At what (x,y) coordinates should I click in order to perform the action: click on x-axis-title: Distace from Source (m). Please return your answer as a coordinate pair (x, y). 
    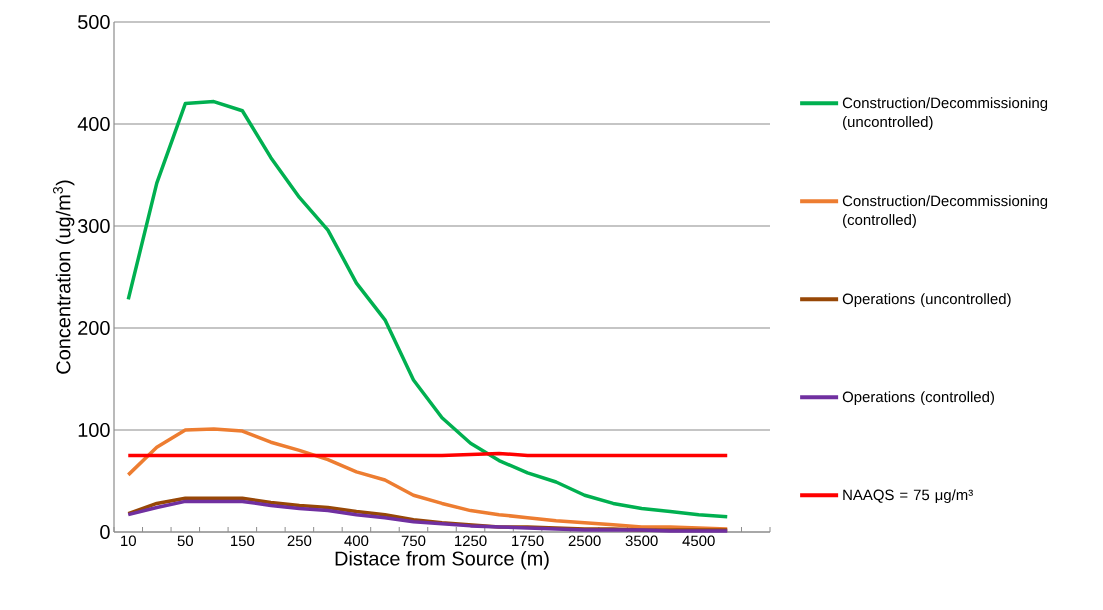
    Looking at the image, I should click on (442, 560).